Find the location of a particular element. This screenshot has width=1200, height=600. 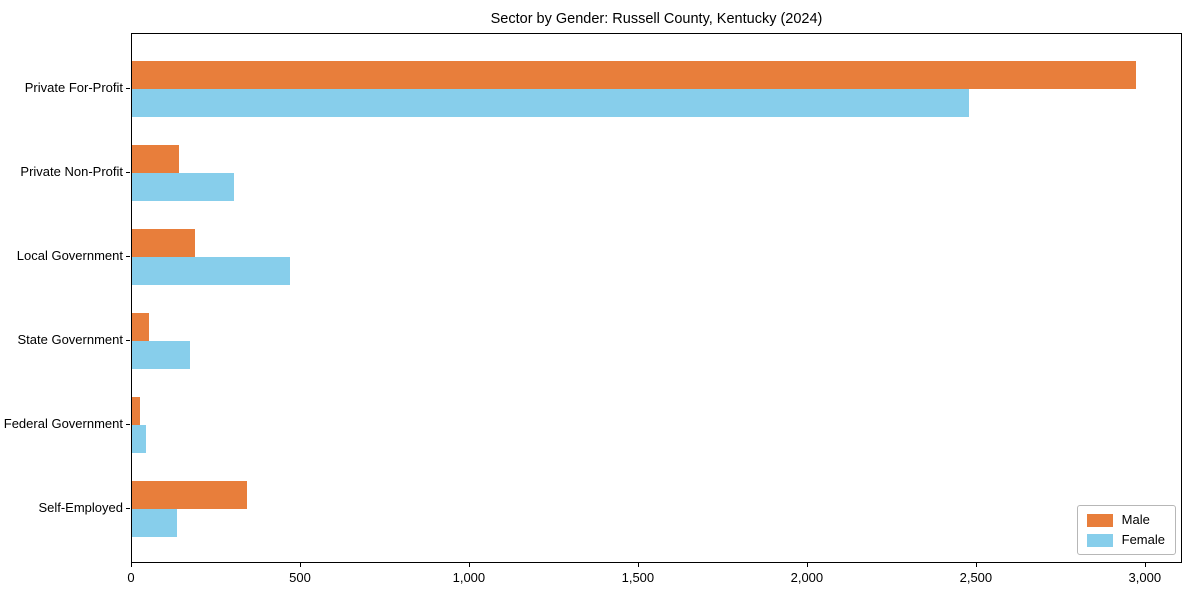

legend-swatch-male is located at coordinates (1099, 520).